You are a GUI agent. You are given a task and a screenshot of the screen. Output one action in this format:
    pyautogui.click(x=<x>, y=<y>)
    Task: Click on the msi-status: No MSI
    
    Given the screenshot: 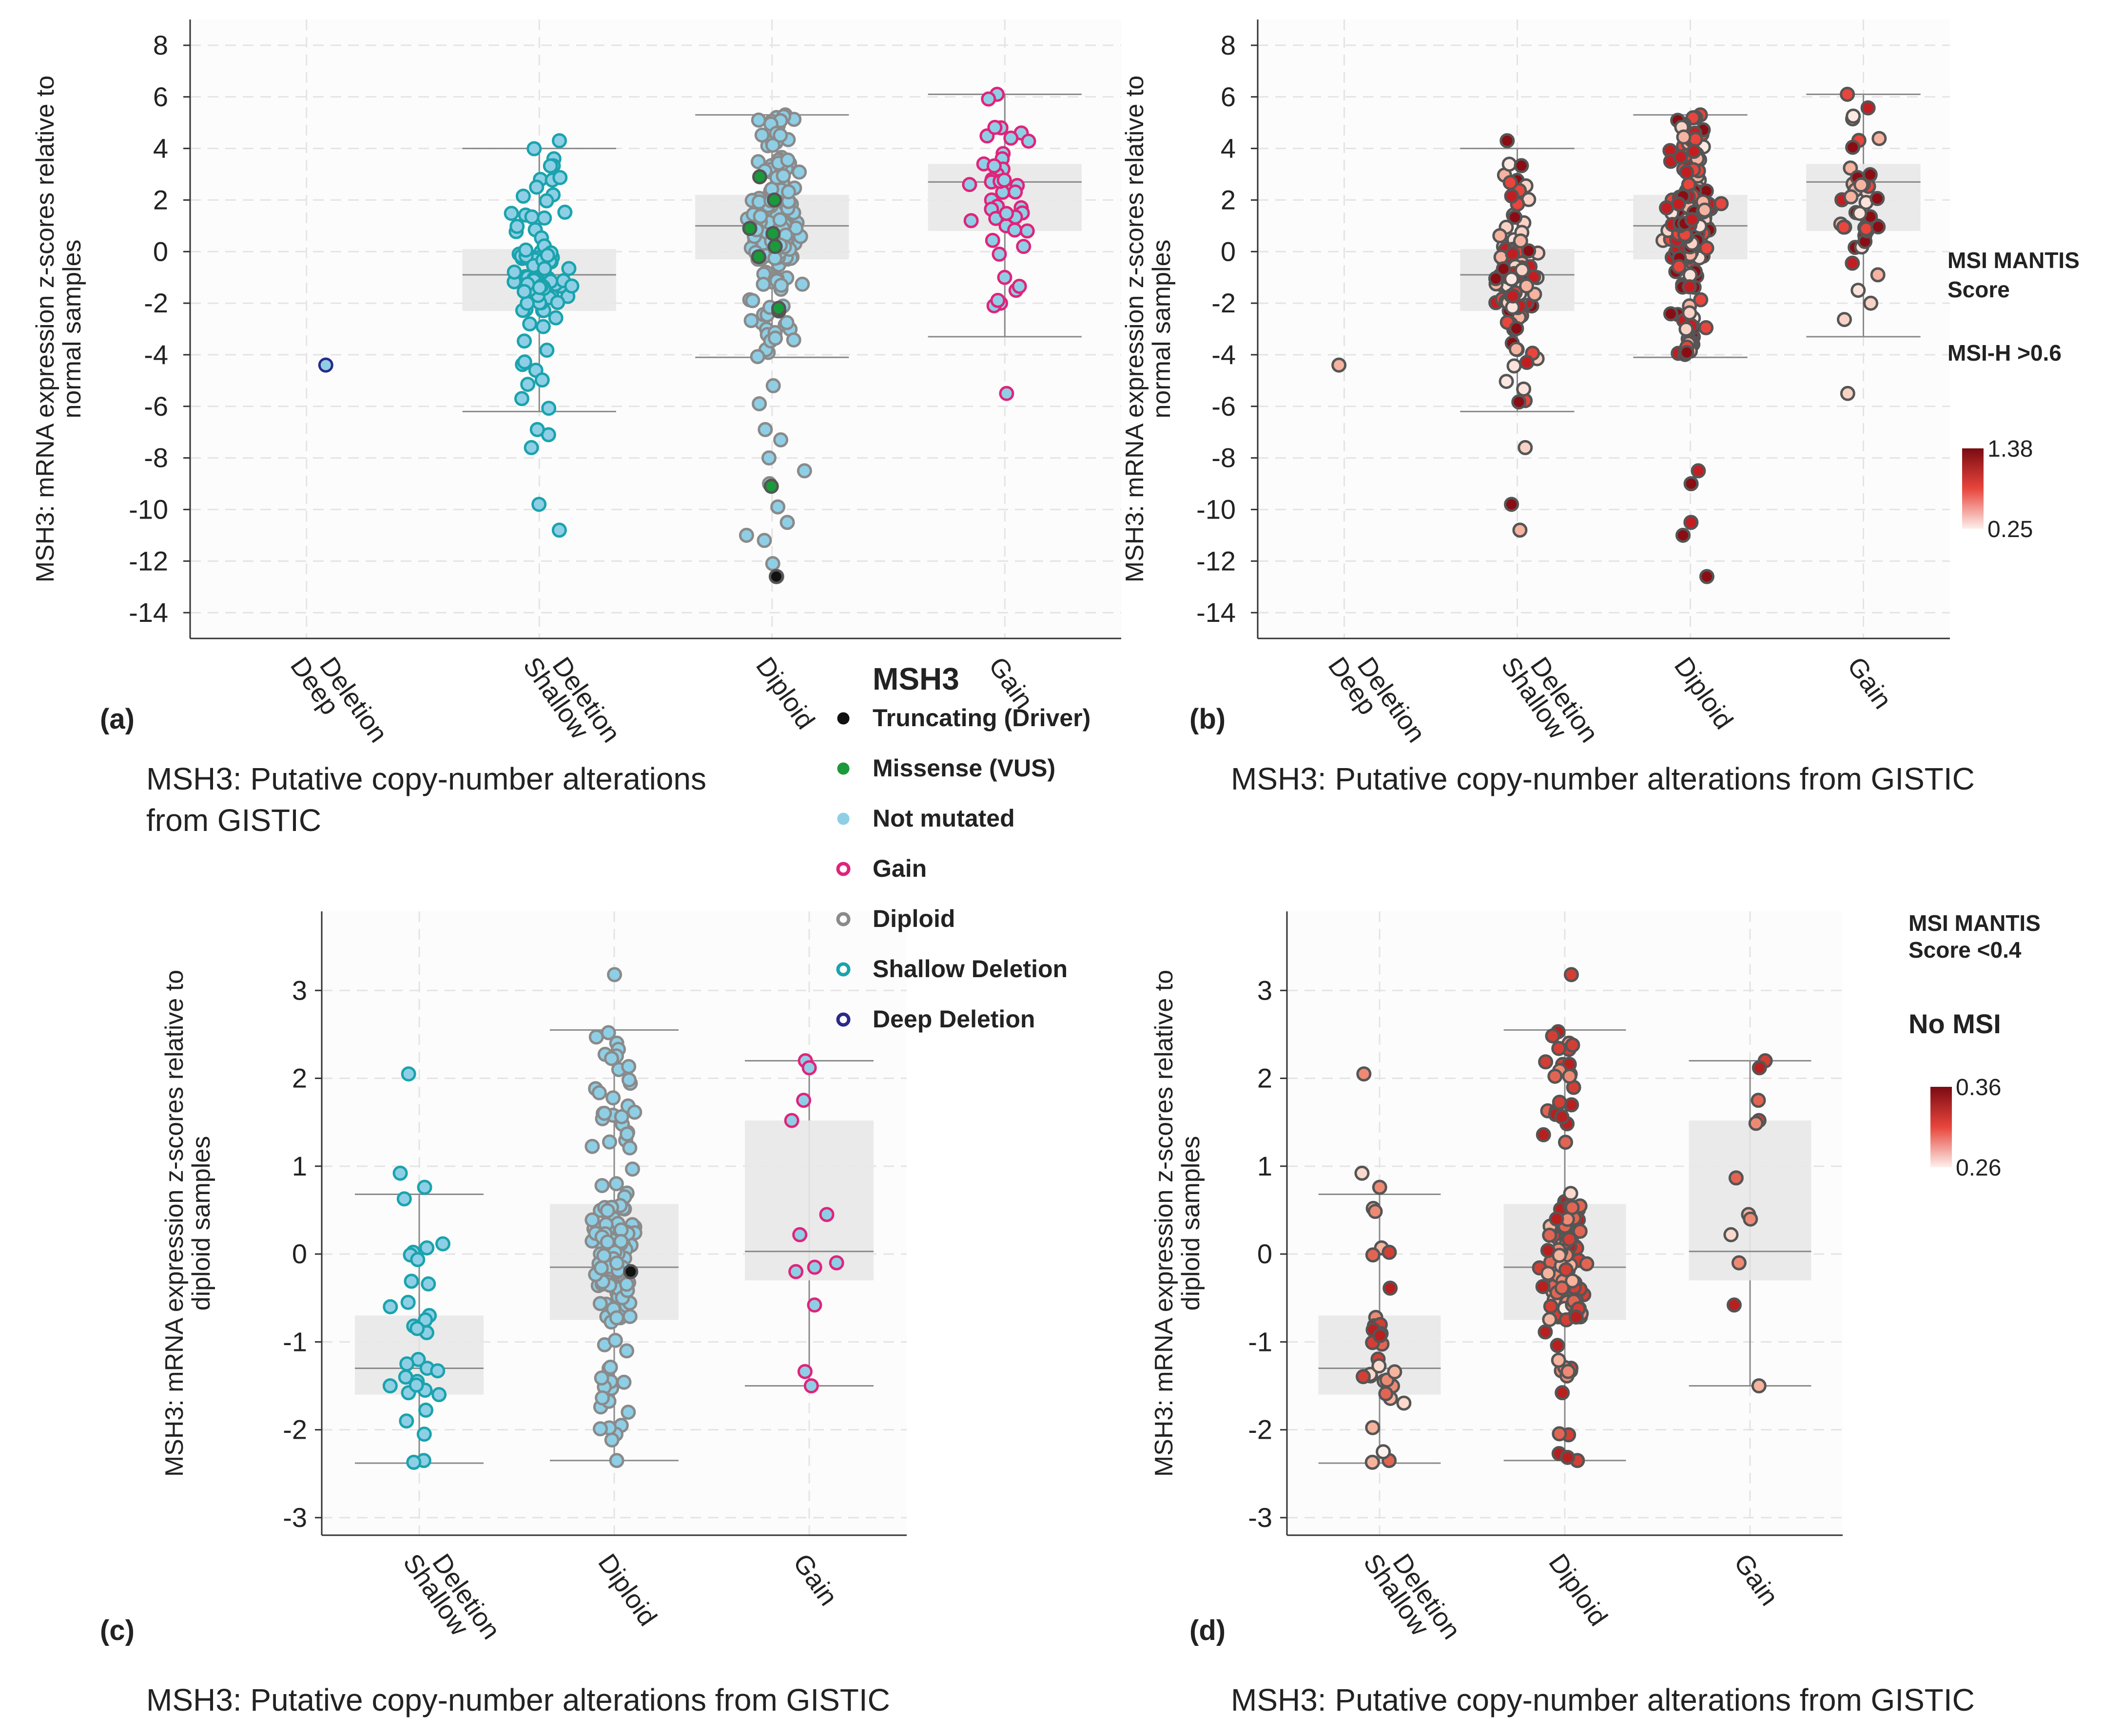 What is the action you would take?
    pyautogui.click(x=1955, y=1023)
    